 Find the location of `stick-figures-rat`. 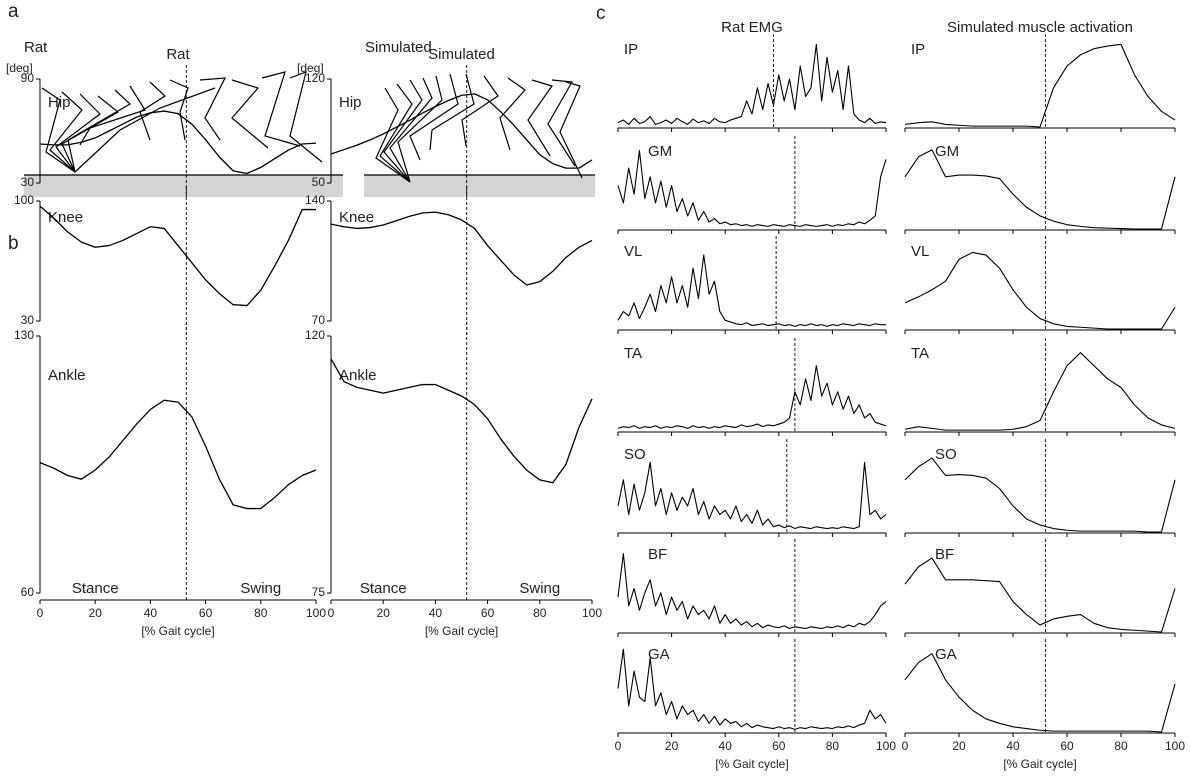

stick-figures-rat is located at coordinates (182, 122).